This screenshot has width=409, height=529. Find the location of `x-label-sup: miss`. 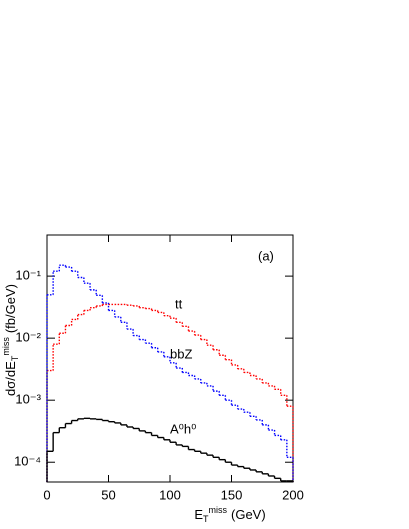

x-label-sup: miss is located at coordinates (218, 510).